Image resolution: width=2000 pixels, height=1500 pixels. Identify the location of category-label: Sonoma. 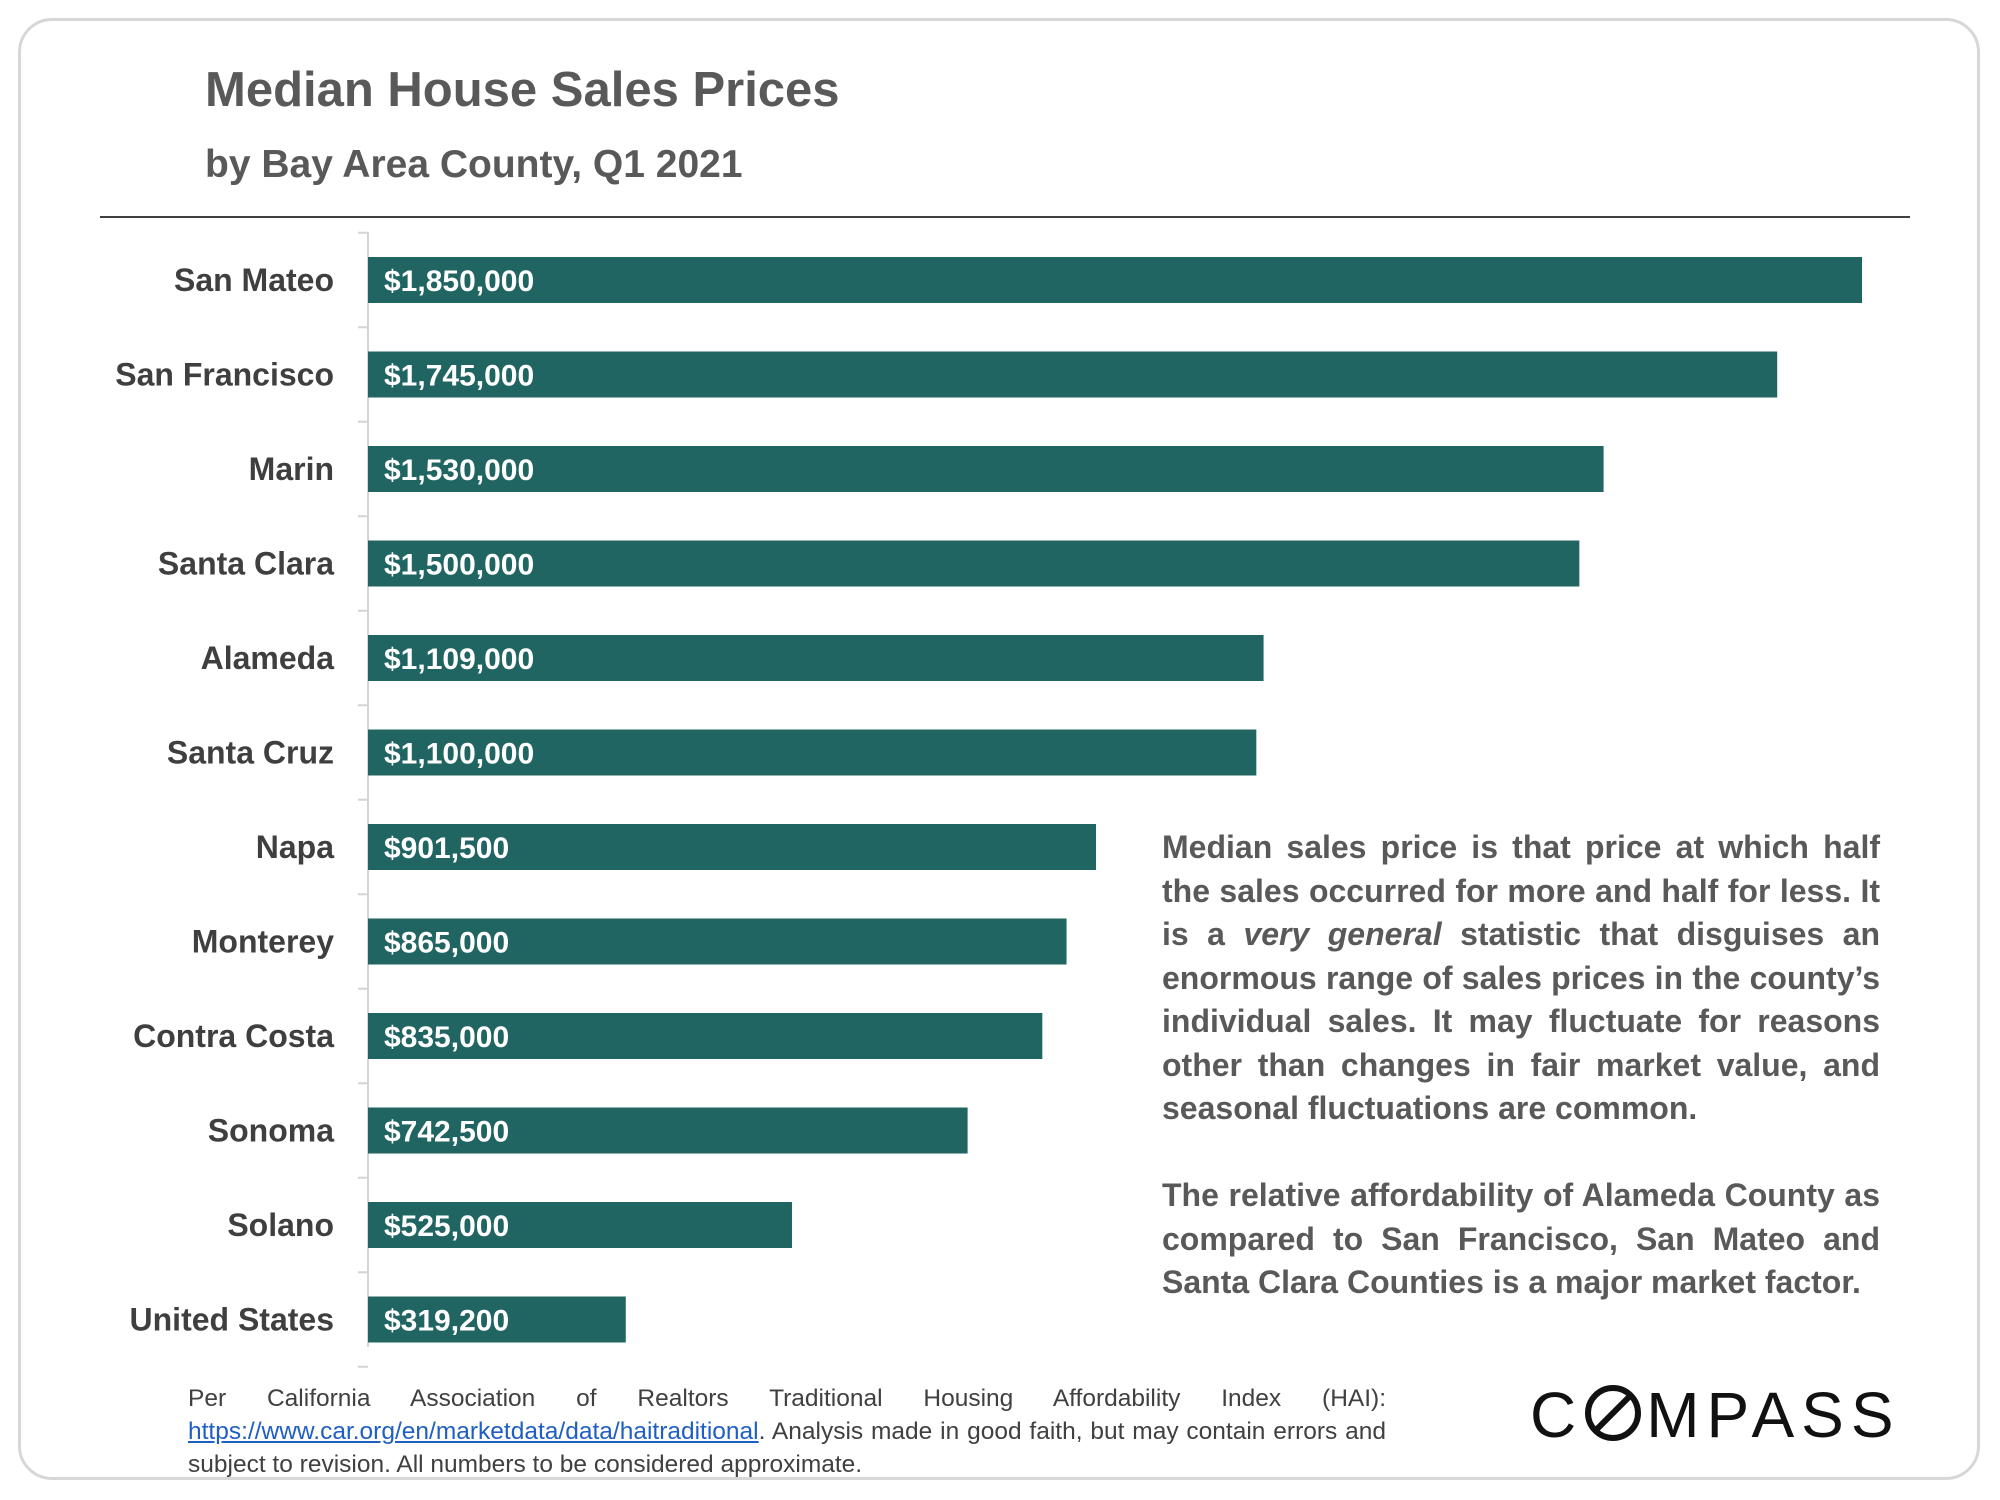
(271, 1131).